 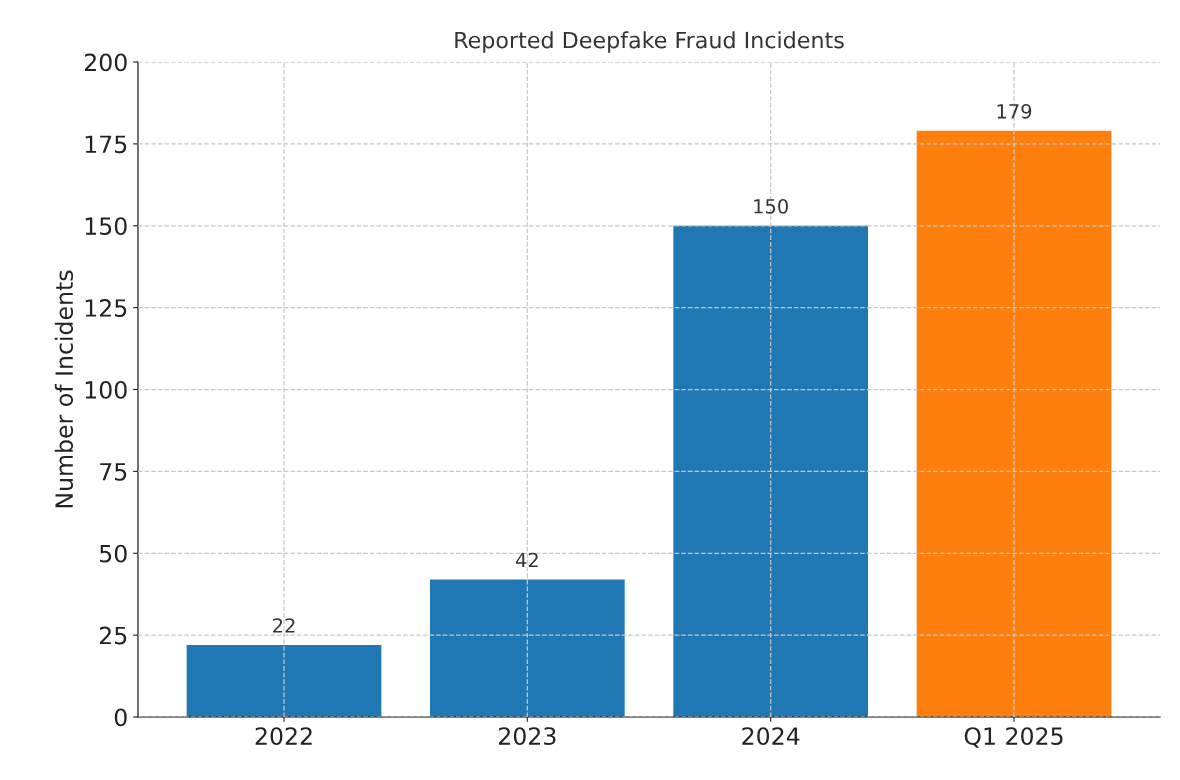 What do you see at coordinates (64, 389) in the screenshot?
I see `y-axis-title: Number of Incidents` at bounding box center [64, 389].